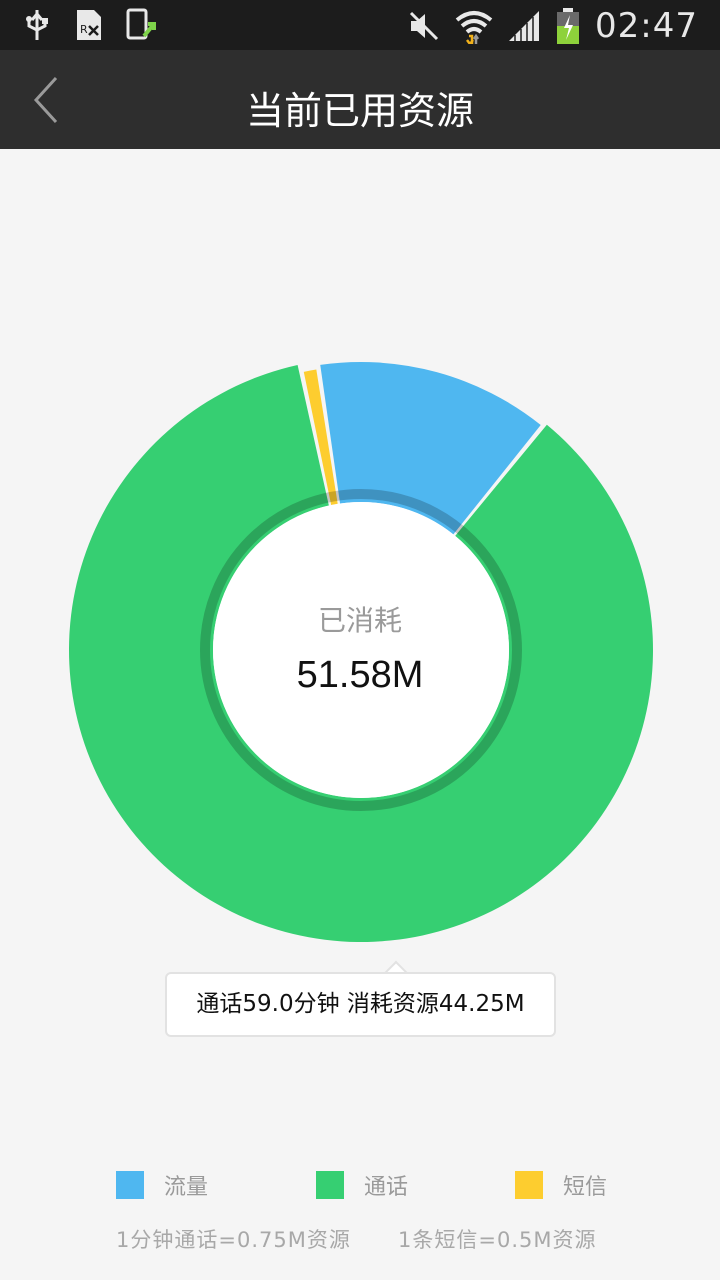 Image resolution: width=720 pixels, height=1280 pixels. Describe the element at coordinates (130, 1185) in the screenshot. I see `legend-swatch-traffic` at that location.